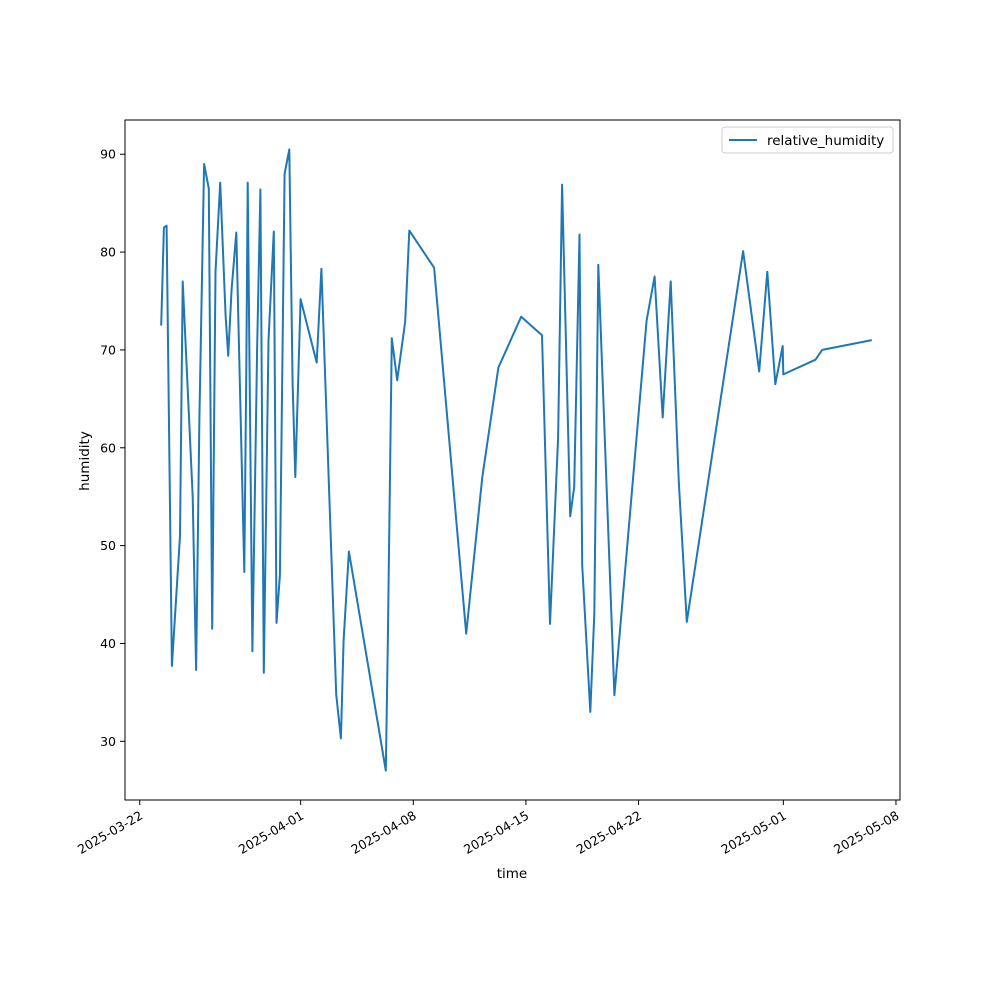  Describe the element at coordinates (825, 141) in the screenshot. I see `legend-entry-relative-humidity: relative_humidity` at that location.